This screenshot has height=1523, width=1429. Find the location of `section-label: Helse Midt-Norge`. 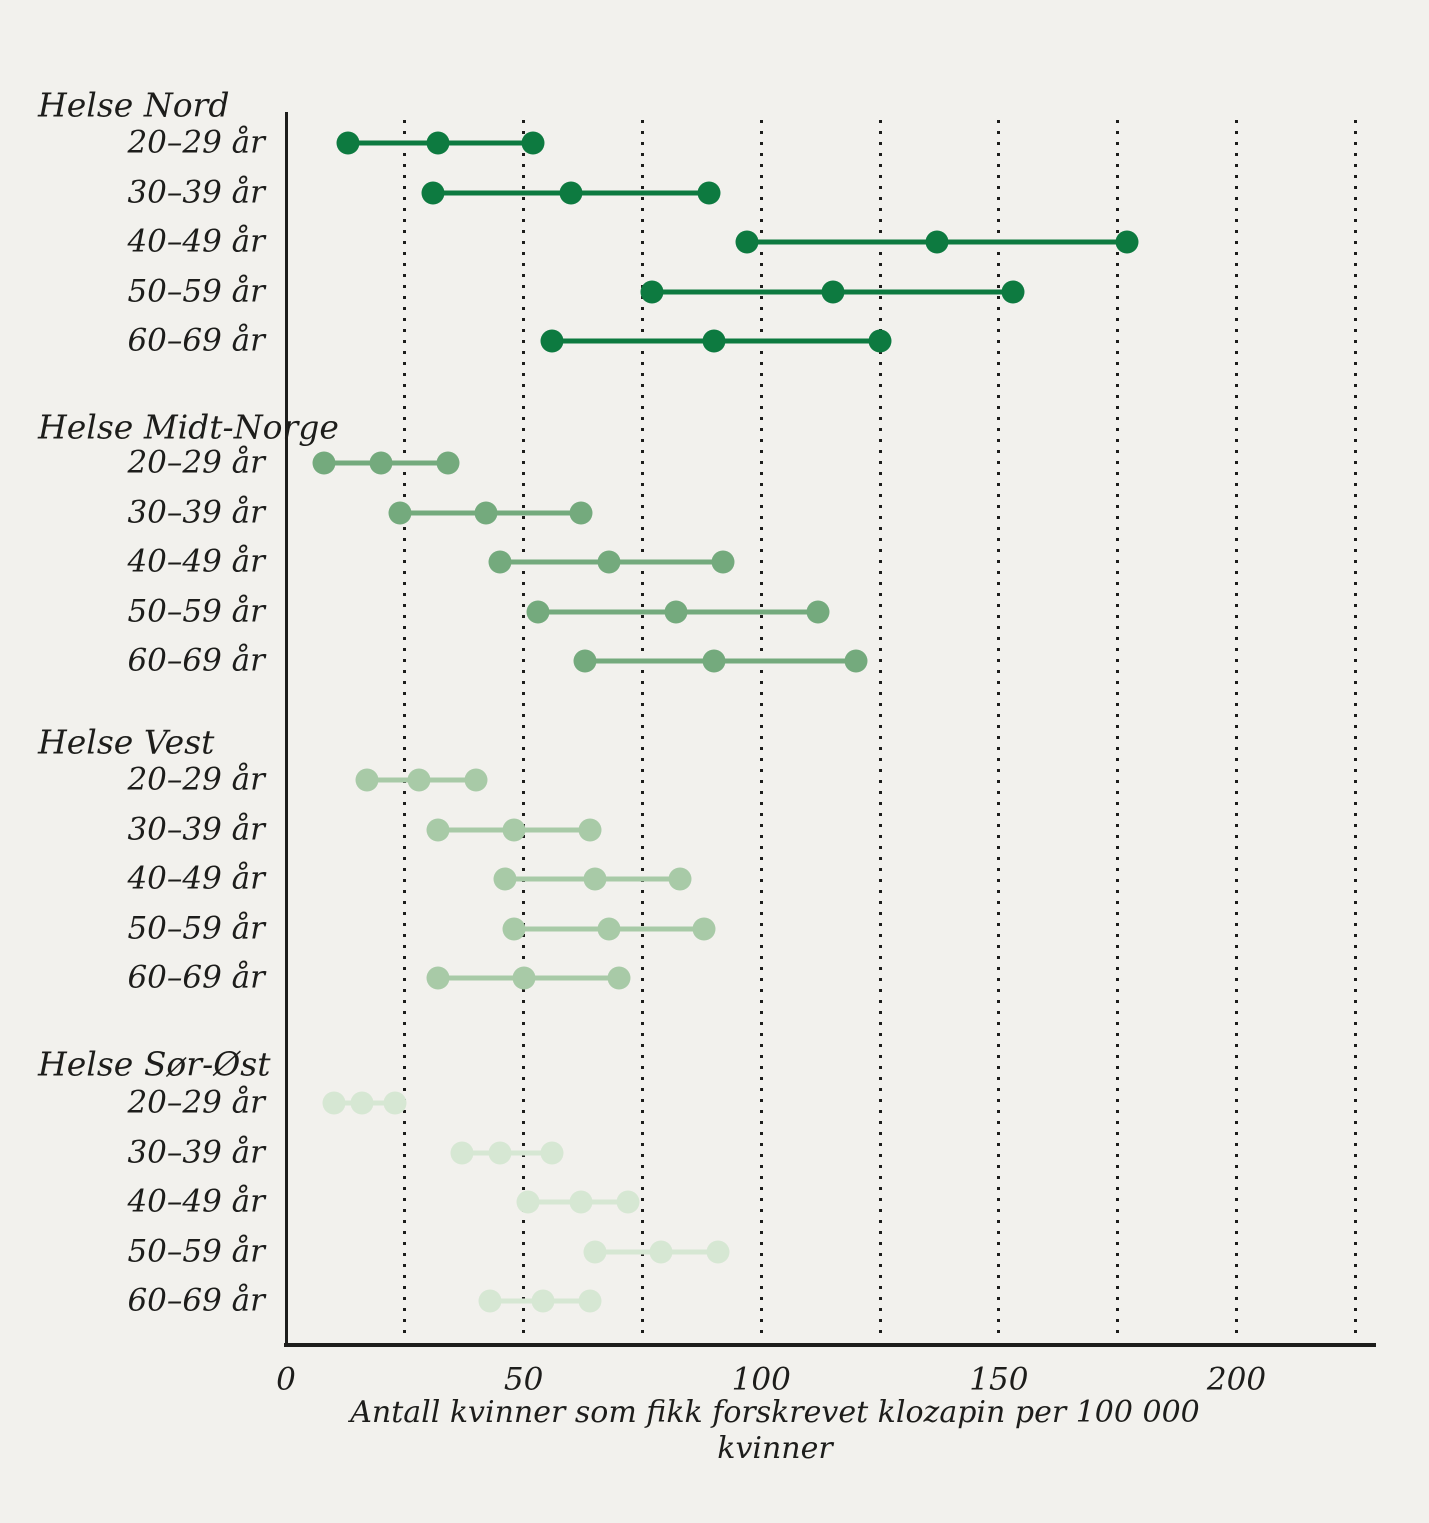

section-label: Helse Midt-Norge is located at coordinates (188, 427).